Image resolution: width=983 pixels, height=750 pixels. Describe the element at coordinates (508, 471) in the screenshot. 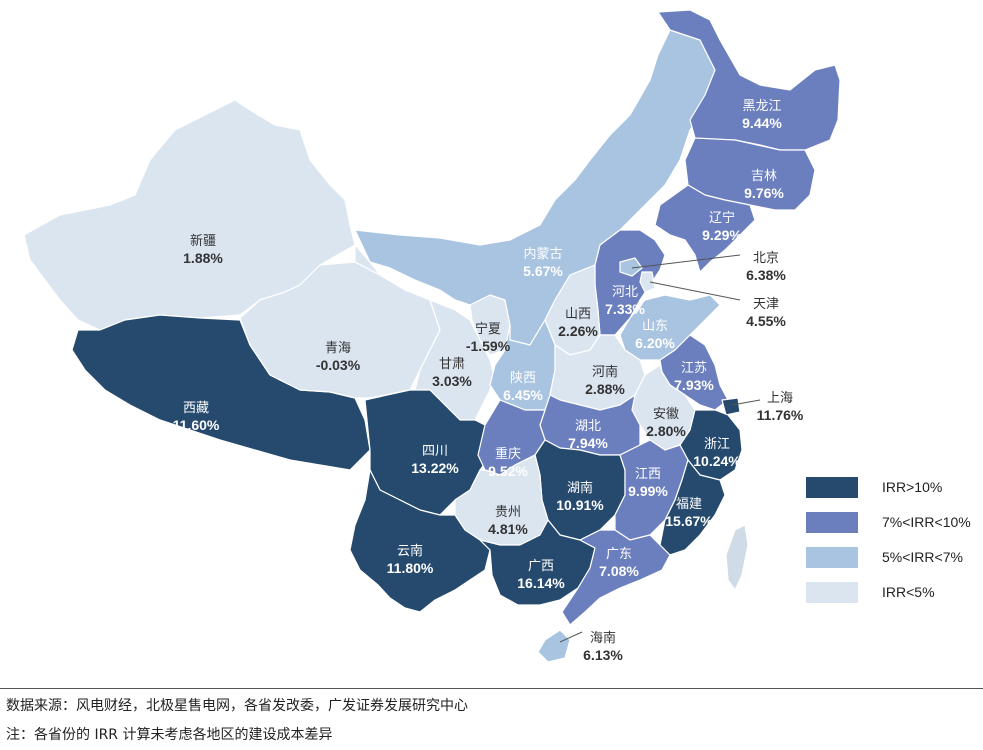

I see `province-irr-value: 9.52%` at that location.